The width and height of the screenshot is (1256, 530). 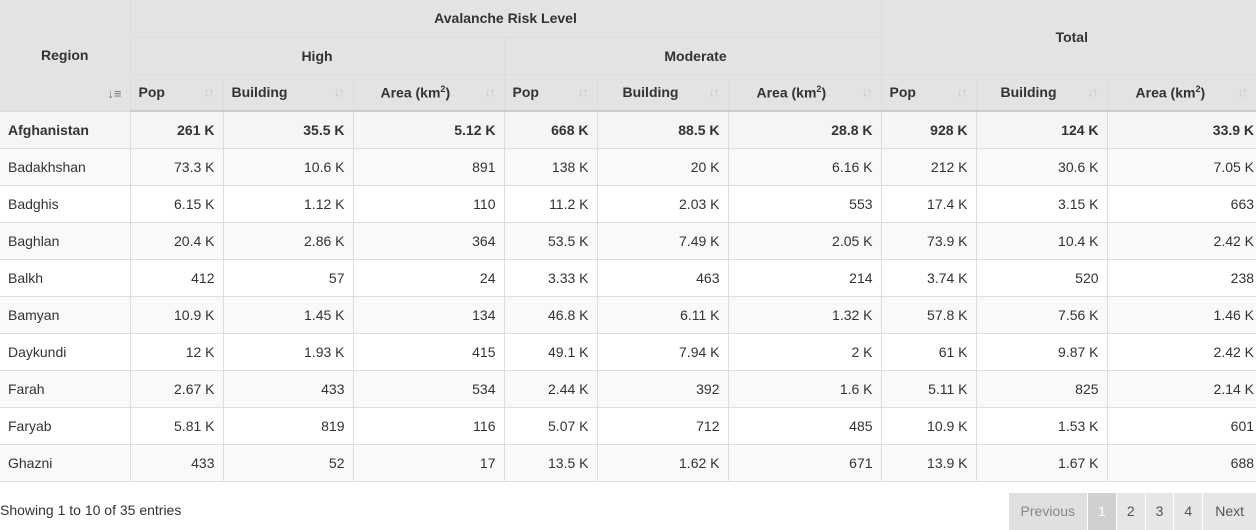 I want to click on total-pop-header: Pop ↓↑, so click(x=928, y=92).